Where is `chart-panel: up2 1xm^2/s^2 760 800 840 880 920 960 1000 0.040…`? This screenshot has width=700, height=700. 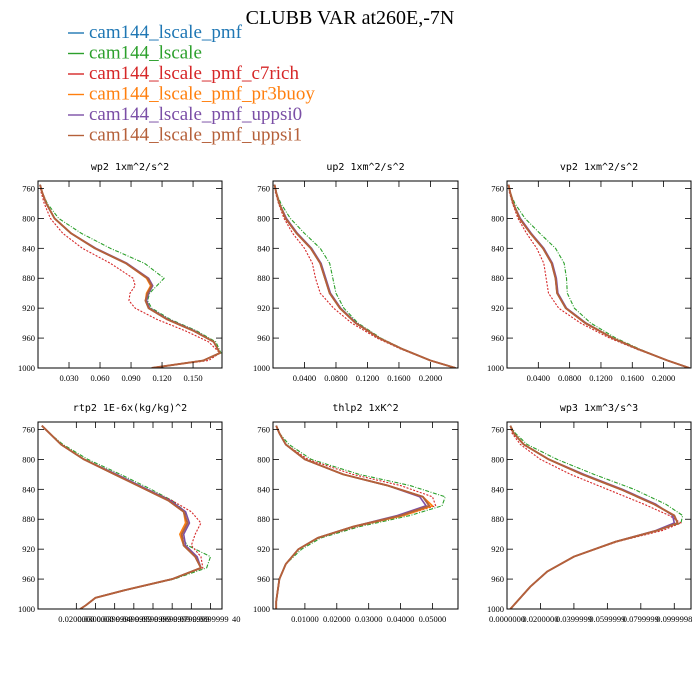
chart-panel: up2 1xm^2/s^2 760 800 840 880 920 960 1000 0.040… is located at coordinates (356, 272).